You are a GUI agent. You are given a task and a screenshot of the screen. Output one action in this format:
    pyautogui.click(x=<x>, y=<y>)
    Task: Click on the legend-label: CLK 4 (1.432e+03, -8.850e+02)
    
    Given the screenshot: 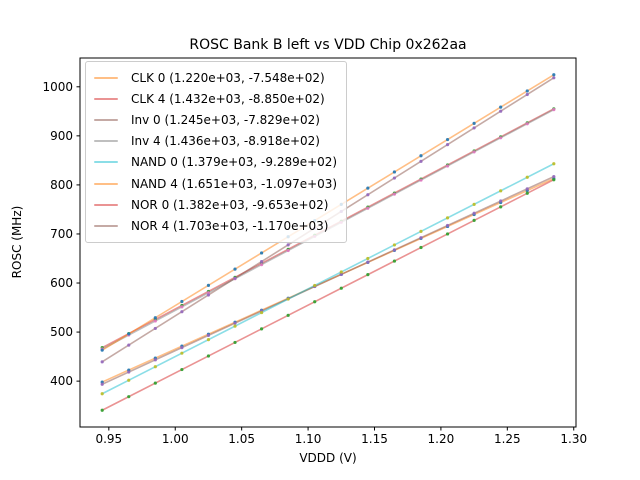 What is the action you would take?
    pyautogui.click(x=228, y=98)
    